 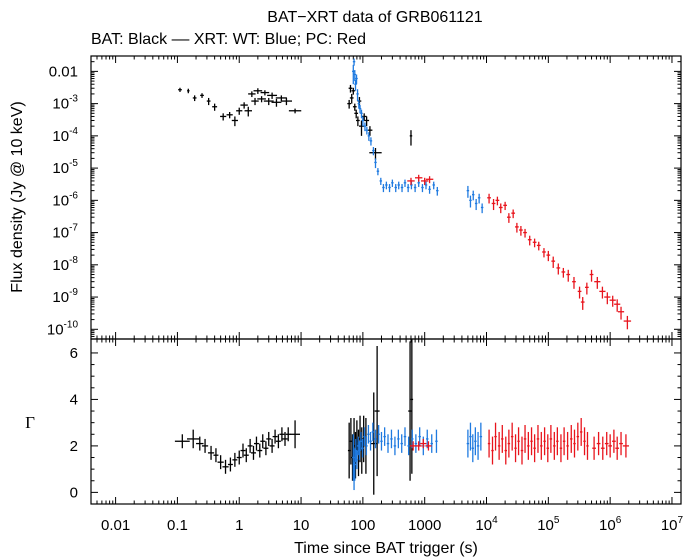 I want to click on x-tick-label: 1000, so click(x=424, y=525).